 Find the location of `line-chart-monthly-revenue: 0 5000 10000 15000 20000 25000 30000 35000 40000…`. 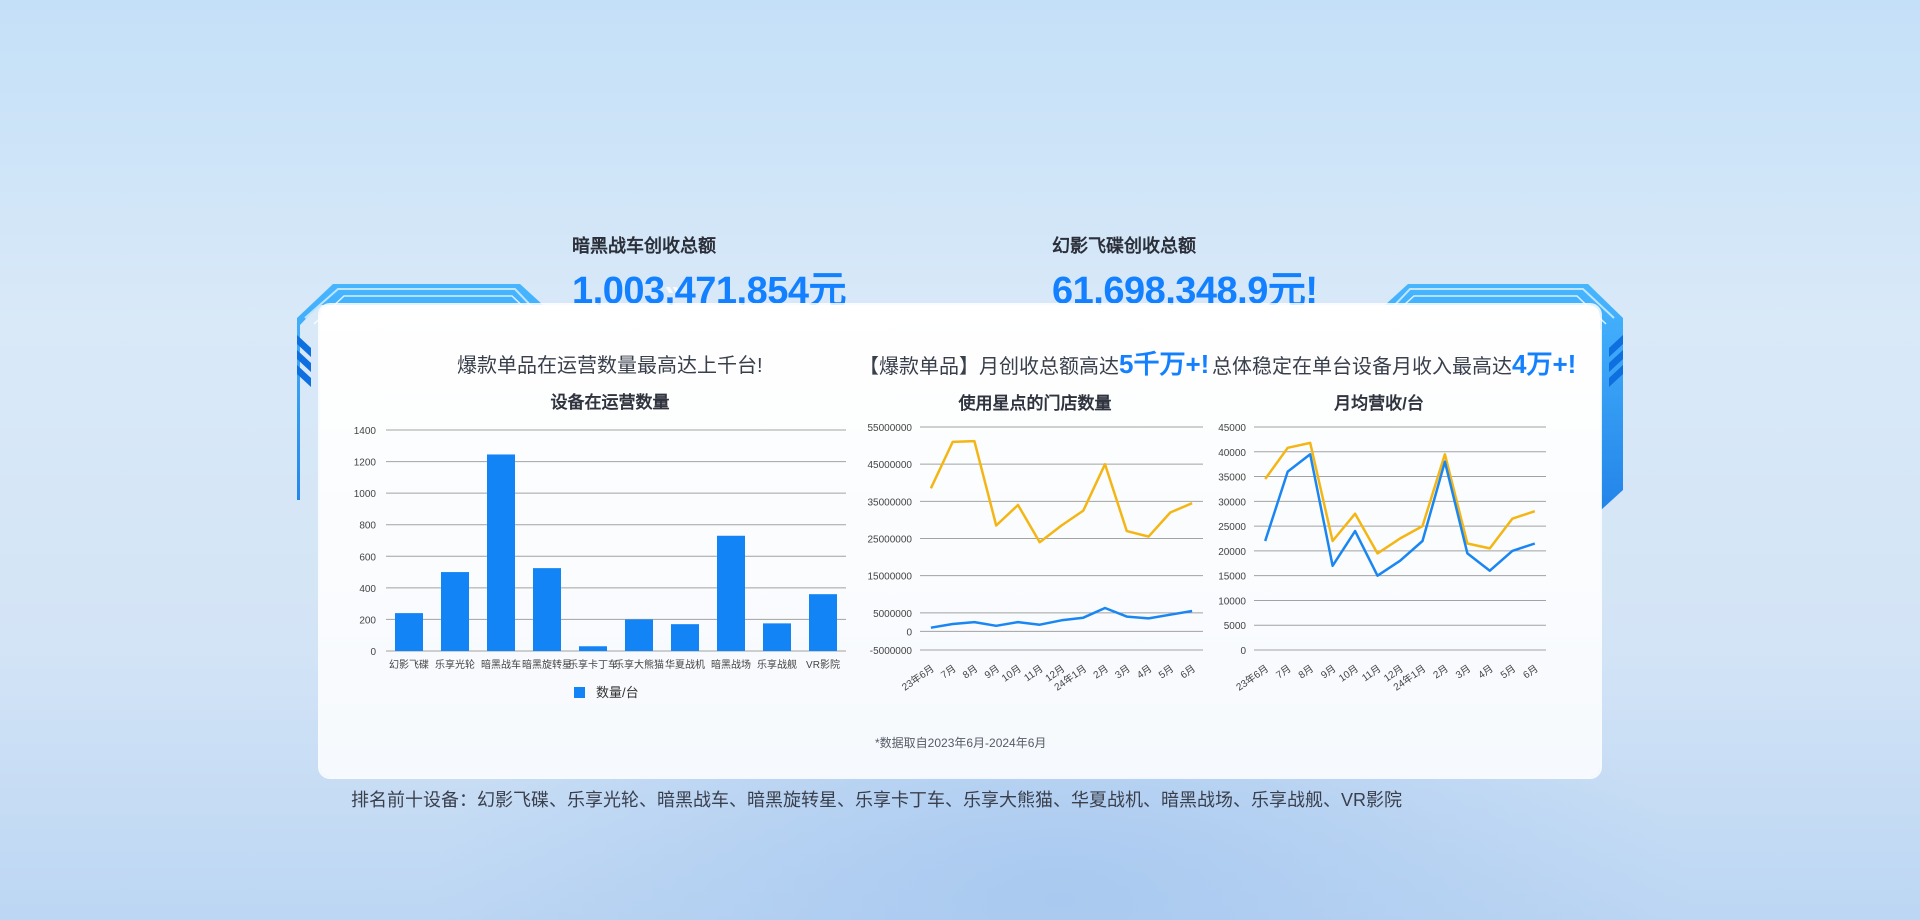

line-chart-monthly-revenue: 0 5000 10000 15000 20000 25000 30000 35000 40000… is located at coordinates (1382, 558).